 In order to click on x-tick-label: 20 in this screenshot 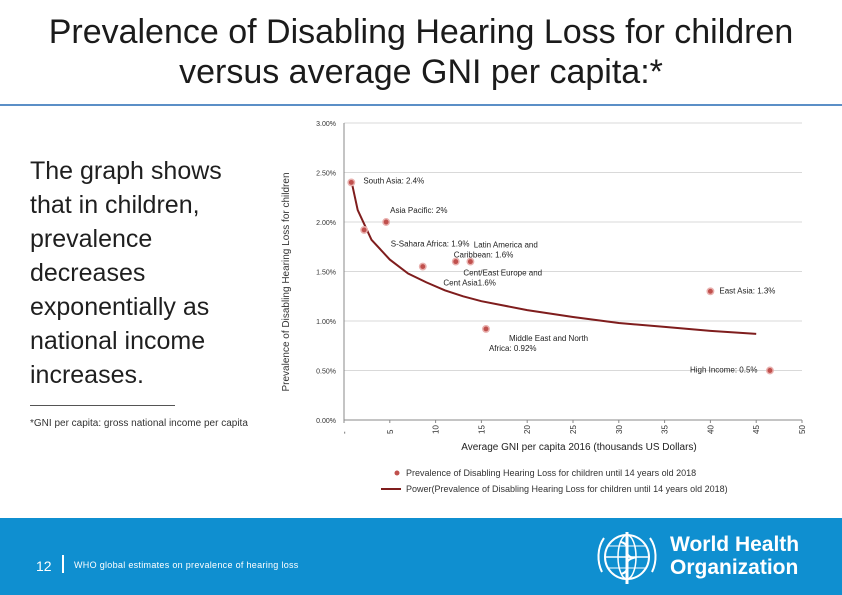, I will do `click(527, 429)`.